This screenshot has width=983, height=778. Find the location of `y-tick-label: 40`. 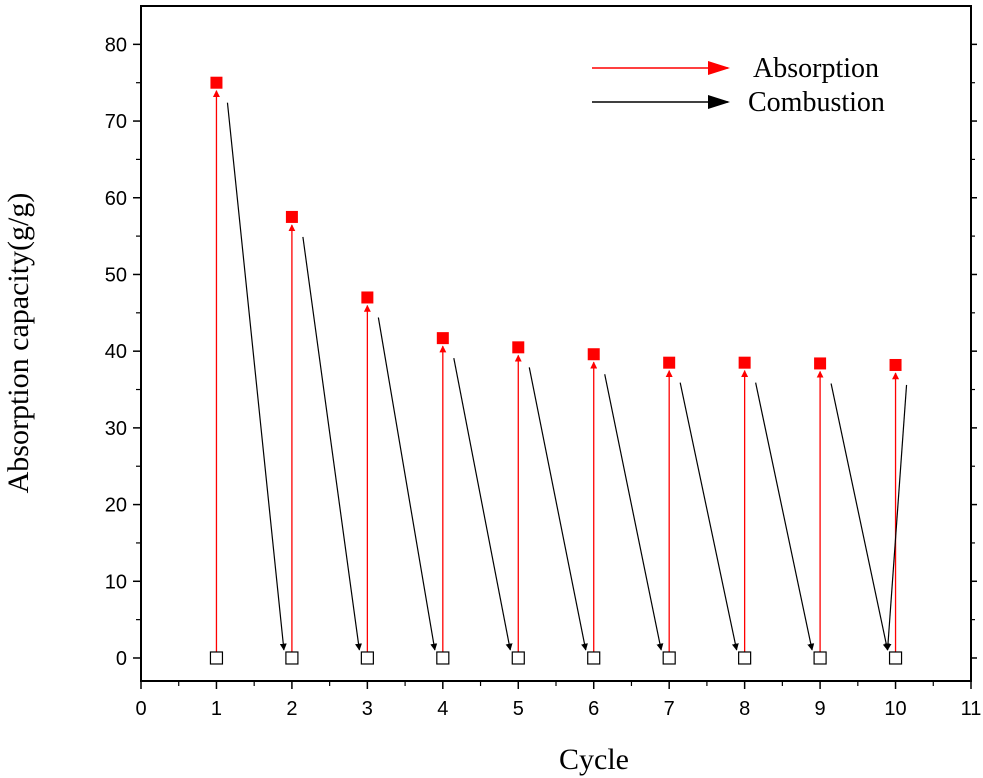

y-tick-label: 40 is located at coordinates (116, 352).